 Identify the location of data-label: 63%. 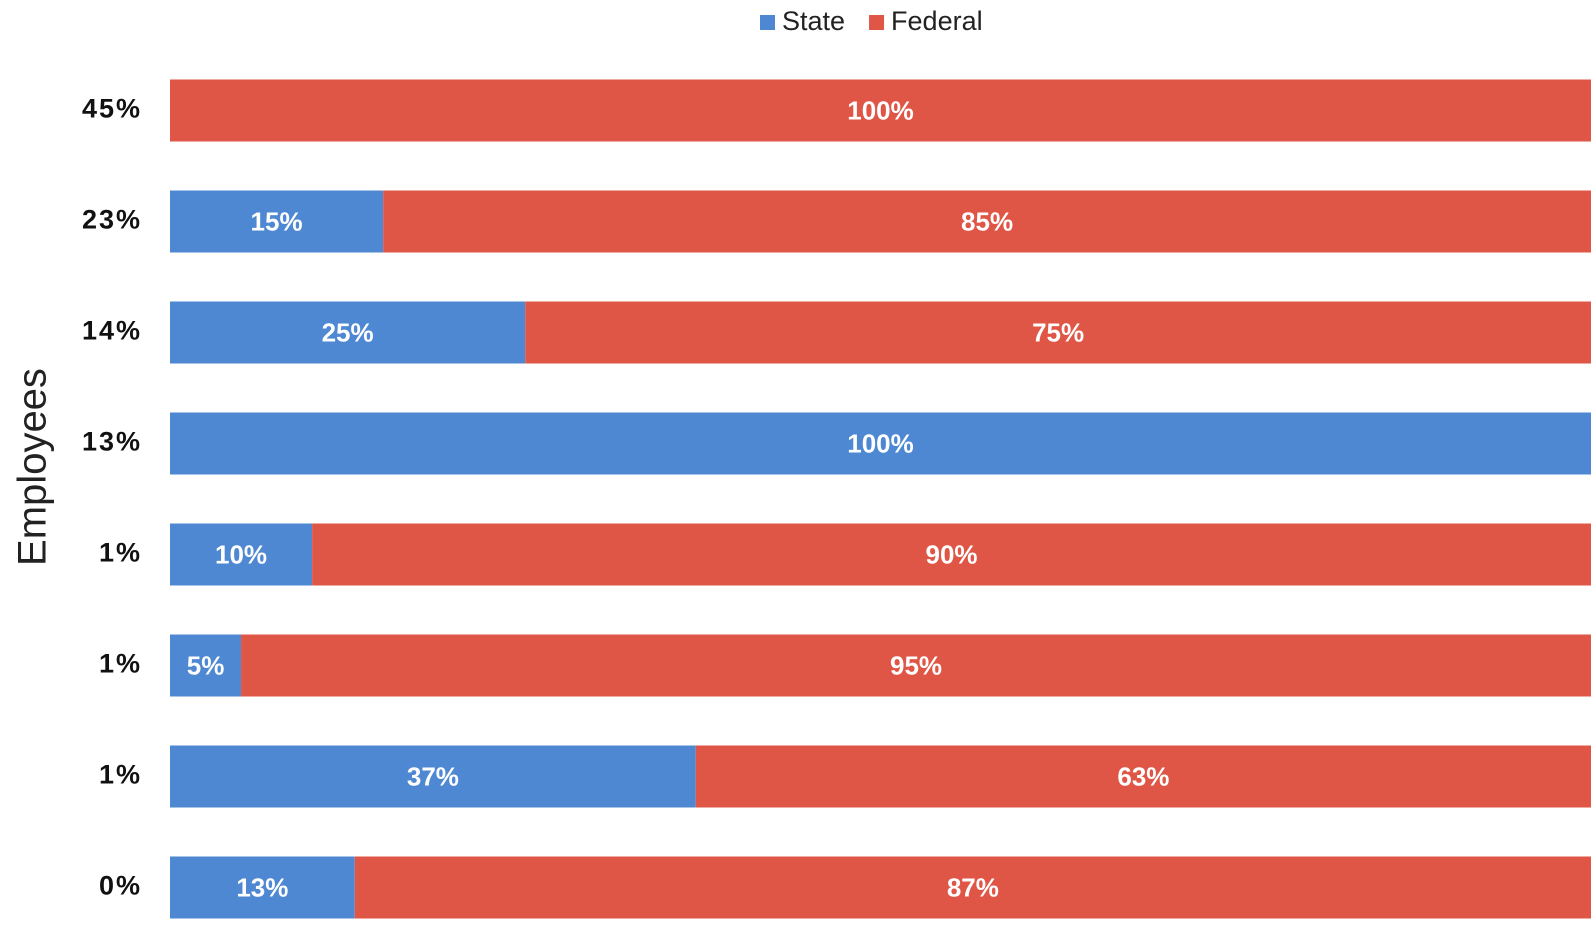
(1143, 776).